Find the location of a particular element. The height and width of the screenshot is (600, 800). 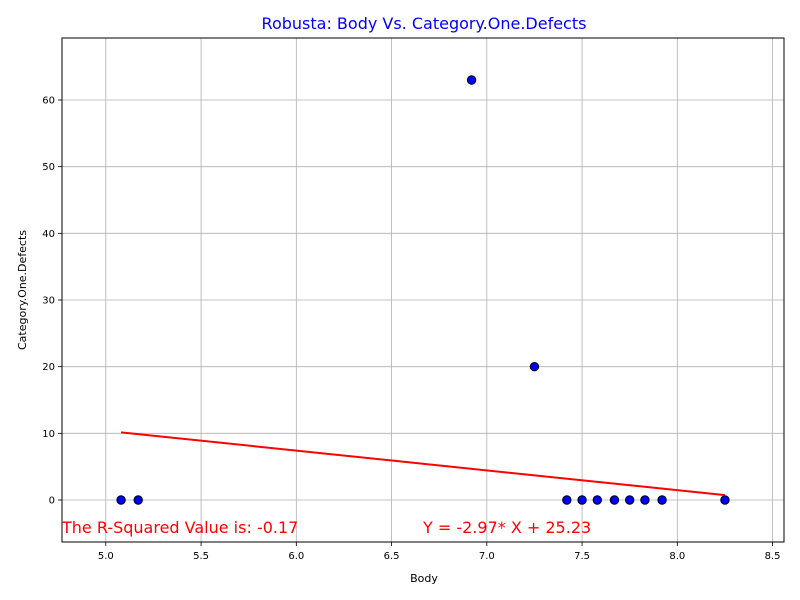

x-tick-label: 8.5 is located at coordinates (773, 556).